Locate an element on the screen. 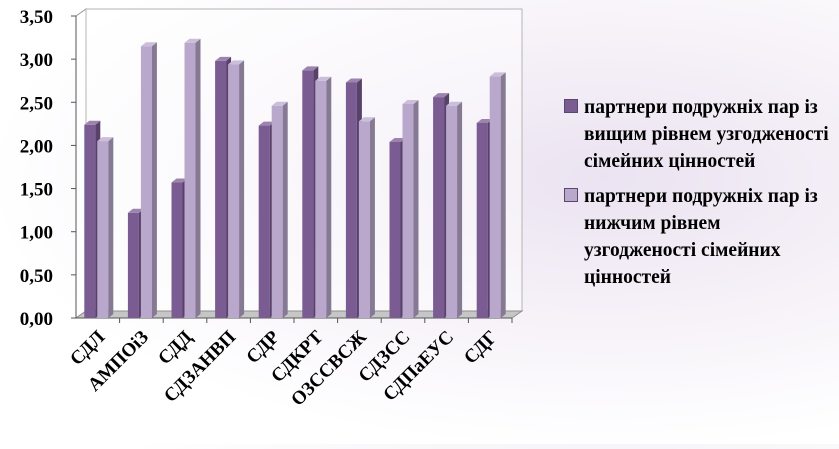 Image resolution: width=839 pixels, height=449 pixels. bar-сдд-series-2 is located at coordinates (192, 178).